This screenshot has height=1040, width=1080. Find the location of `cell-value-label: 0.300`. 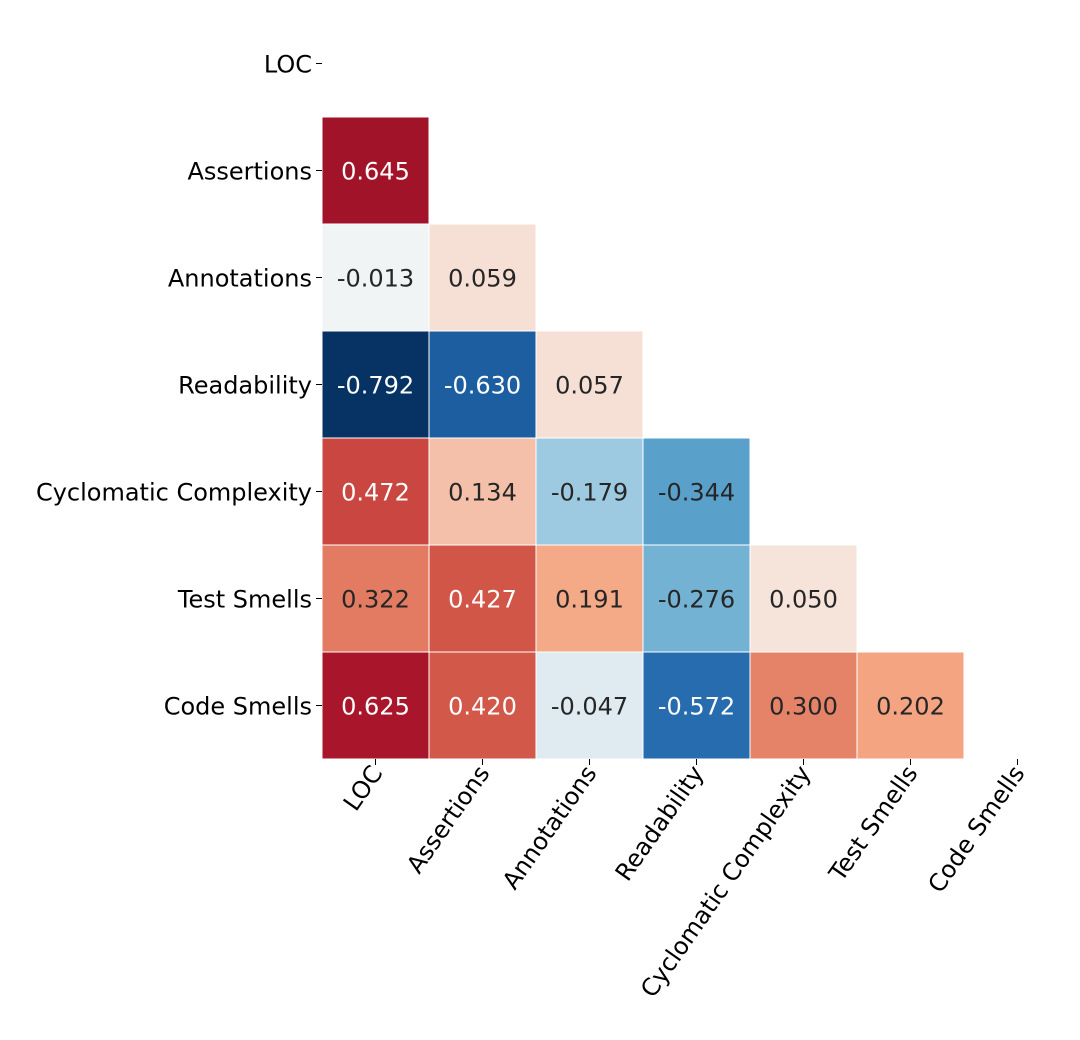

cell-value-label: 0.300 is located at coordinates (803, 707).